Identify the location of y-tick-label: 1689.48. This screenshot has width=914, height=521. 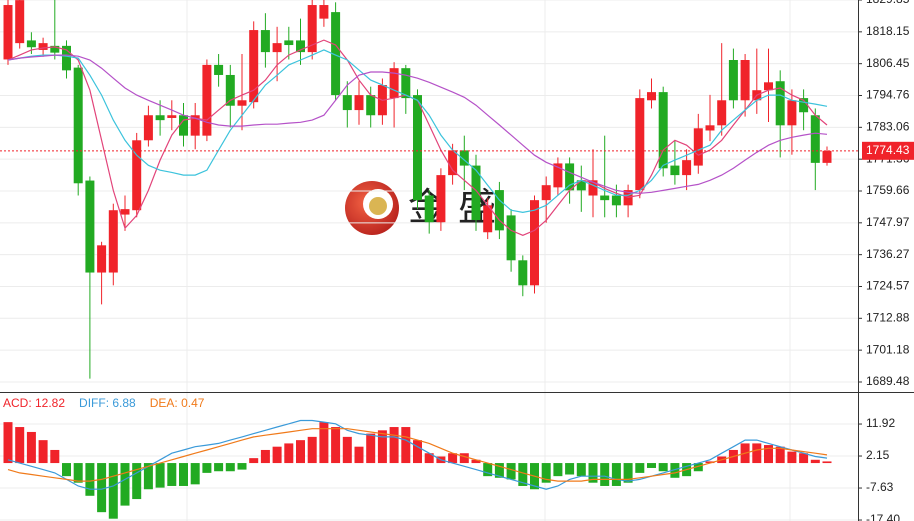
(888, 381).